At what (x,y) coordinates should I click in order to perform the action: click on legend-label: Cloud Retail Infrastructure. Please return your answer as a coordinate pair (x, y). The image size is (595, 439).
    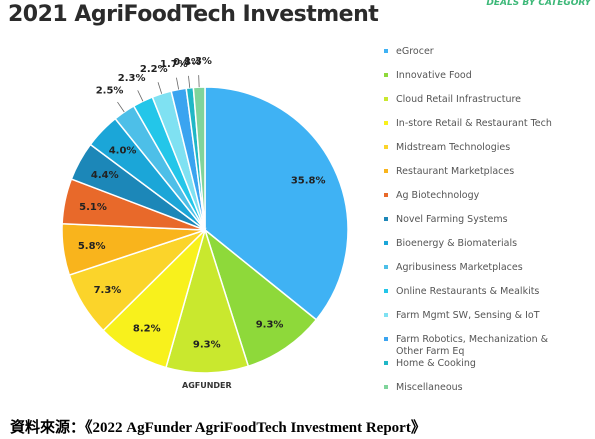
    Looking at the image, I should click on (459, 99).